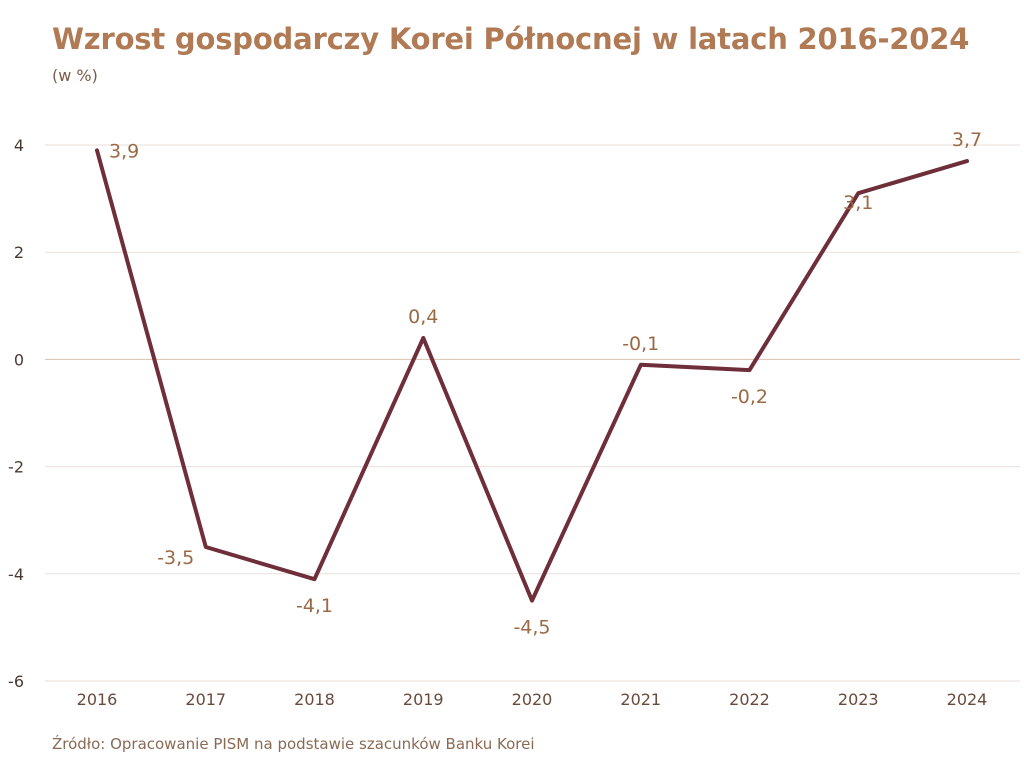 This screenshot has width=1024, height=768. What do you see at coordinates (16, 574) in the screenshot?
I see `y-tick-label: -4` at bounding box center [16, 574].